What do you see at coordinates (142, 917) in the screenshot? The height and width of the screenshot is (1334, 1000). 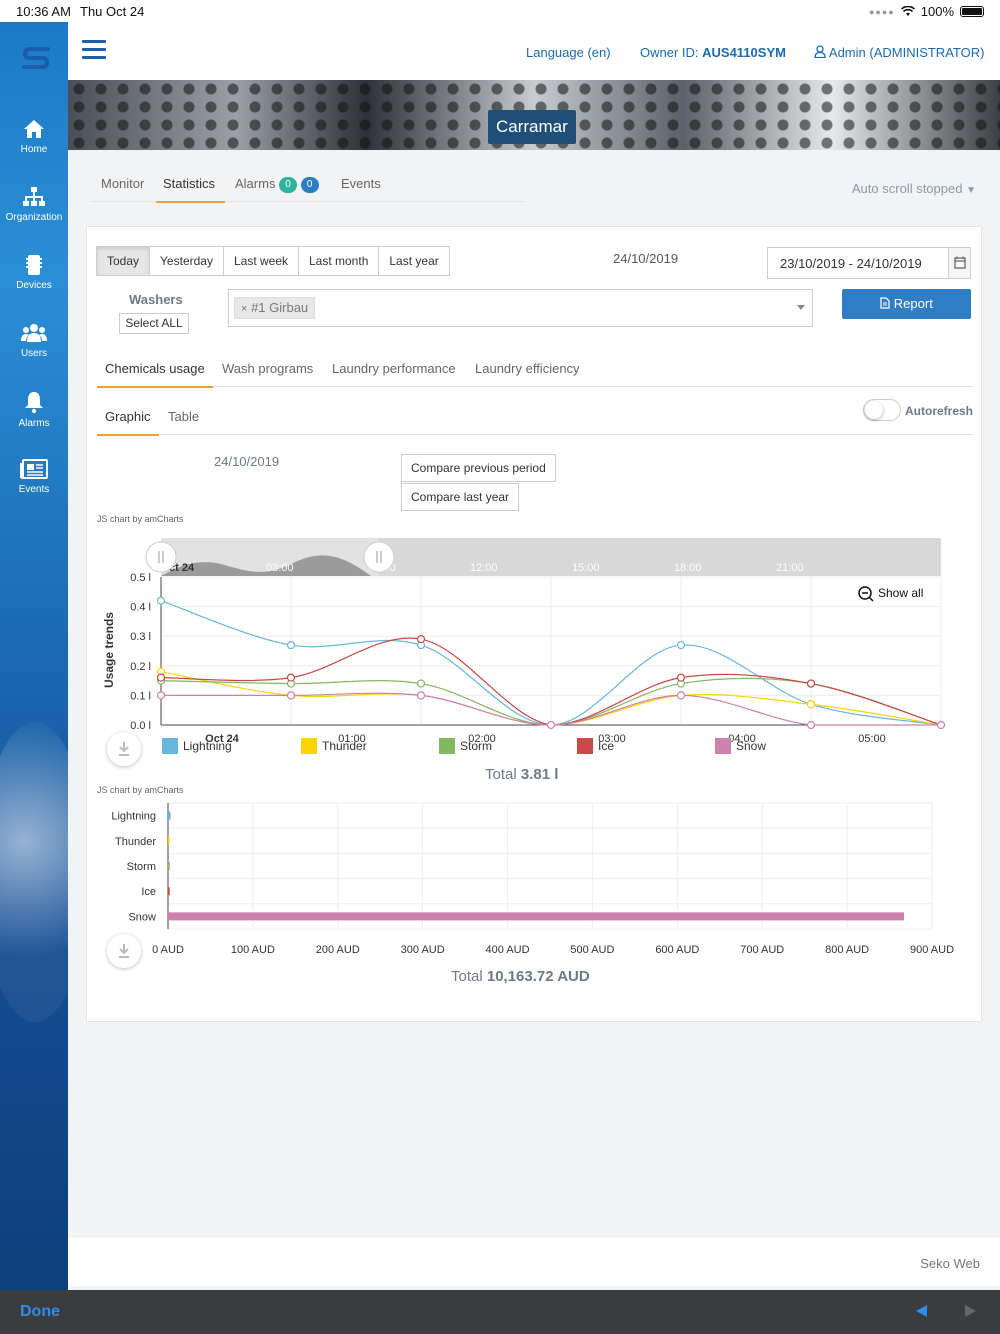 I see `category-label: Snow` at bounding box center [142, 917].